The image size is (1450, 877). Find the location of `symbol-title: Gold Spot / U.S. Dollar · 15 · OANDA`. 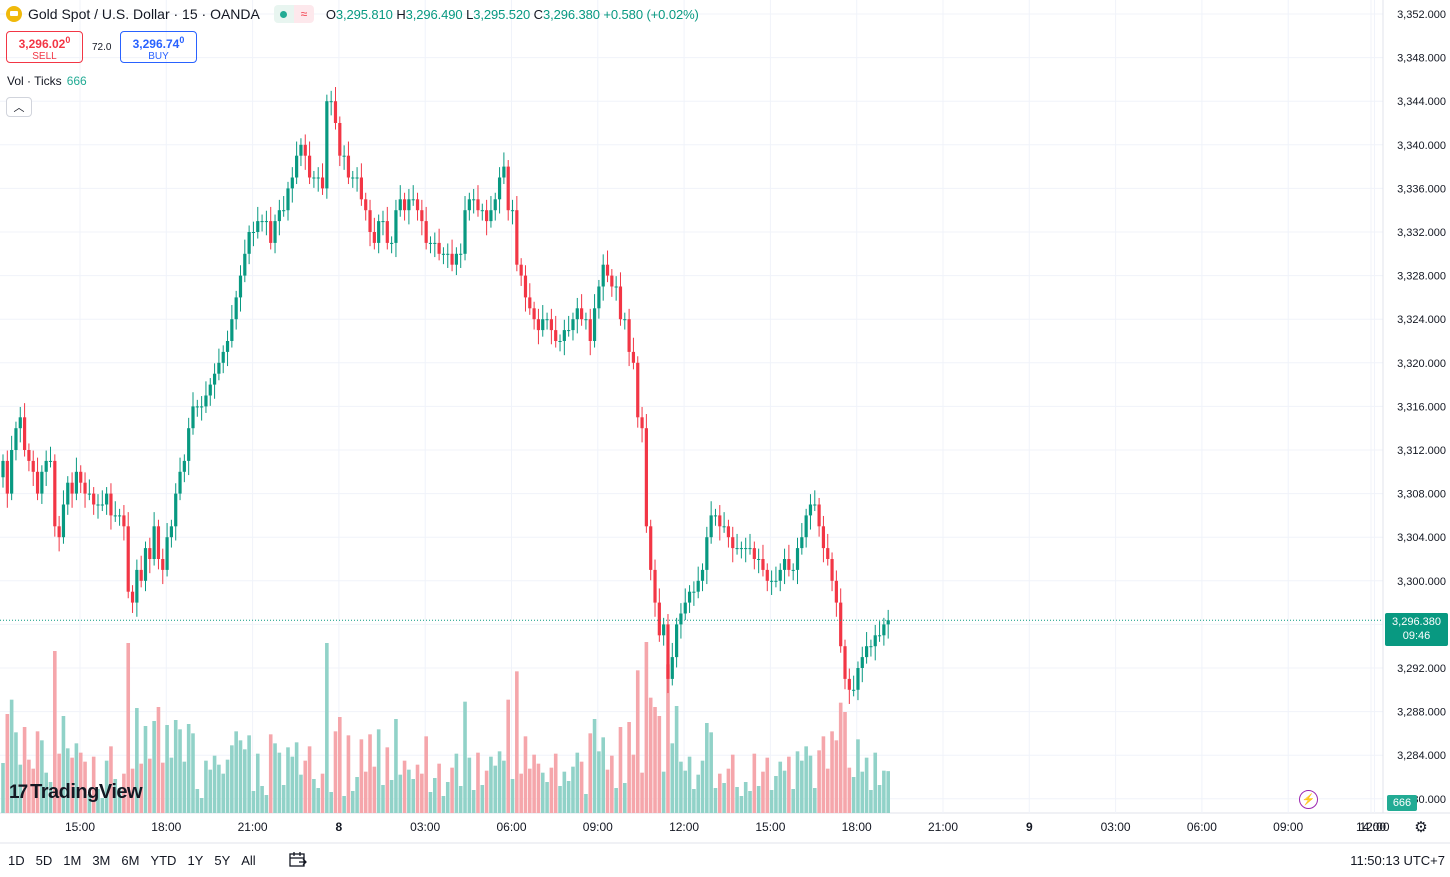

symbol-title: Gold Spot / U.S. Dollar · 15 · OANDA is located at coordinates (144, 14).